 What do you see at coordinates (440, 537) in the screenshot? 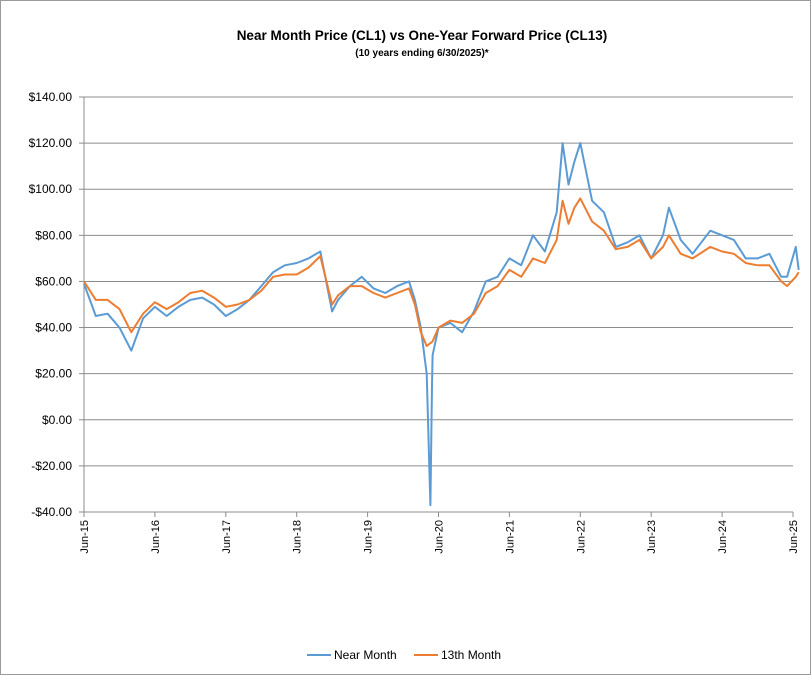
I see `x-tick-label: Jun-20` at bounding box center [440, 537].